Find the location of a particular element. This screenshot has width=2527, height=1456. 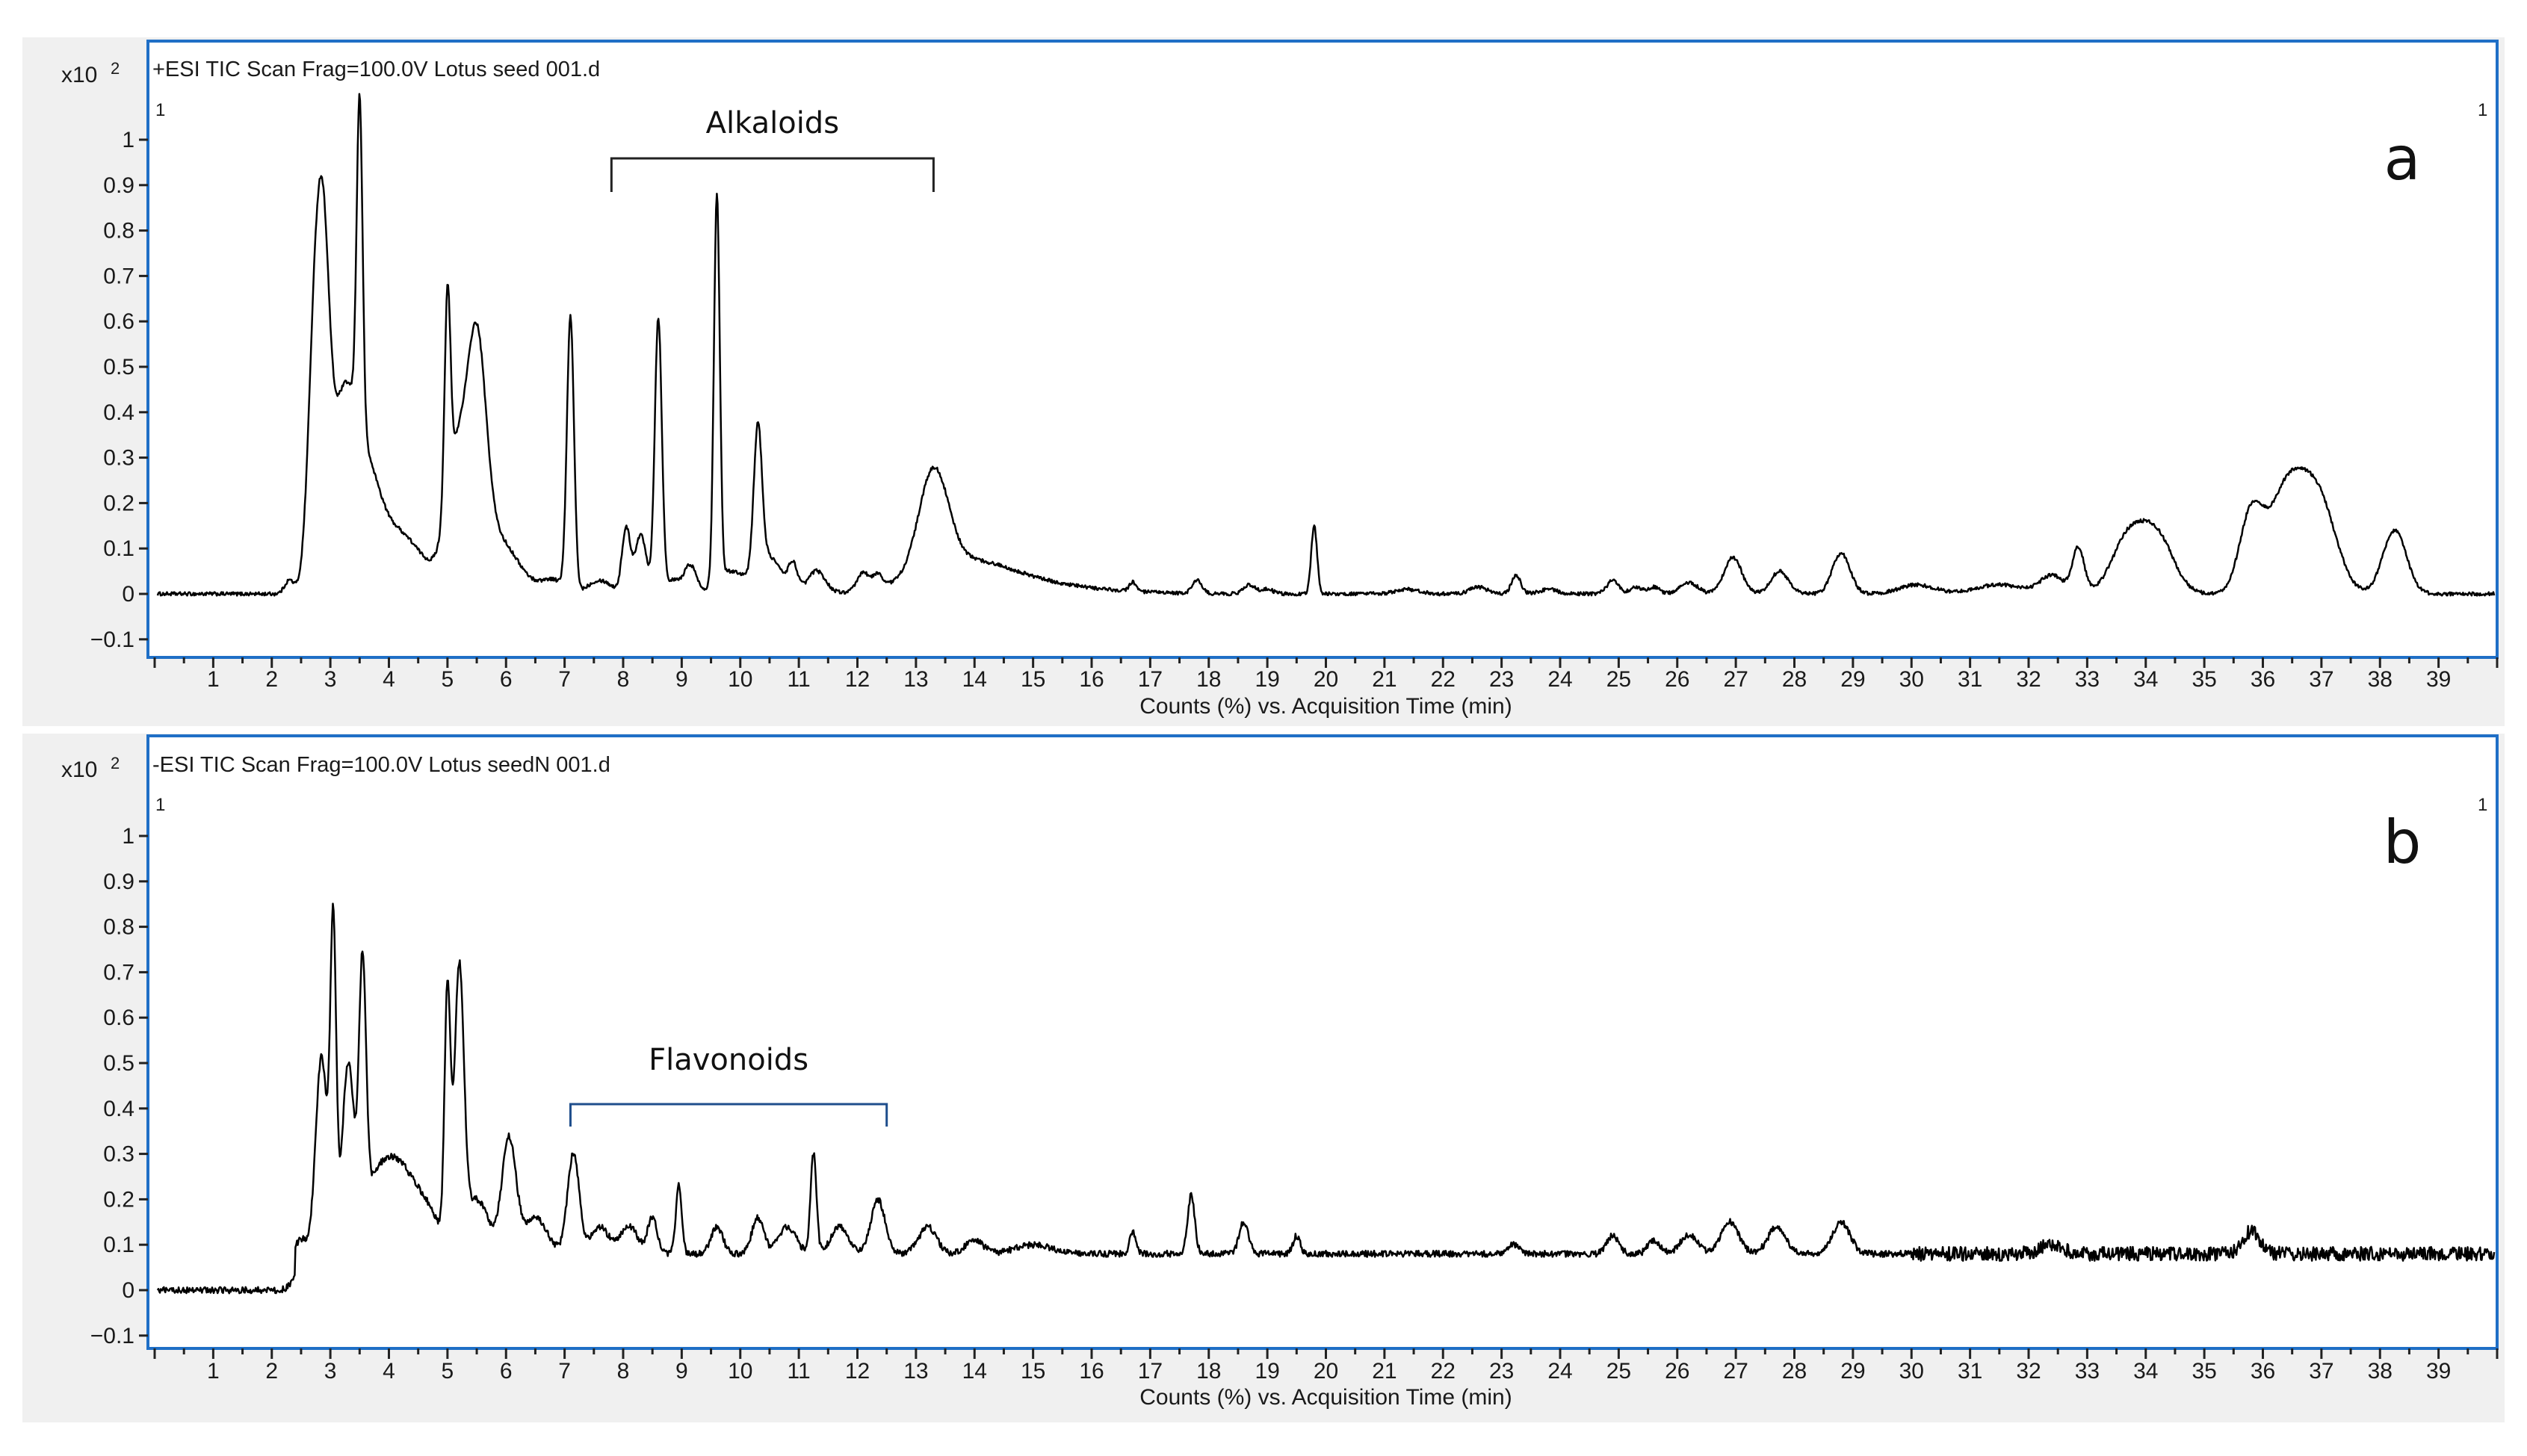

x-tick-label: 15 is located at coordinates (1033, 1371).